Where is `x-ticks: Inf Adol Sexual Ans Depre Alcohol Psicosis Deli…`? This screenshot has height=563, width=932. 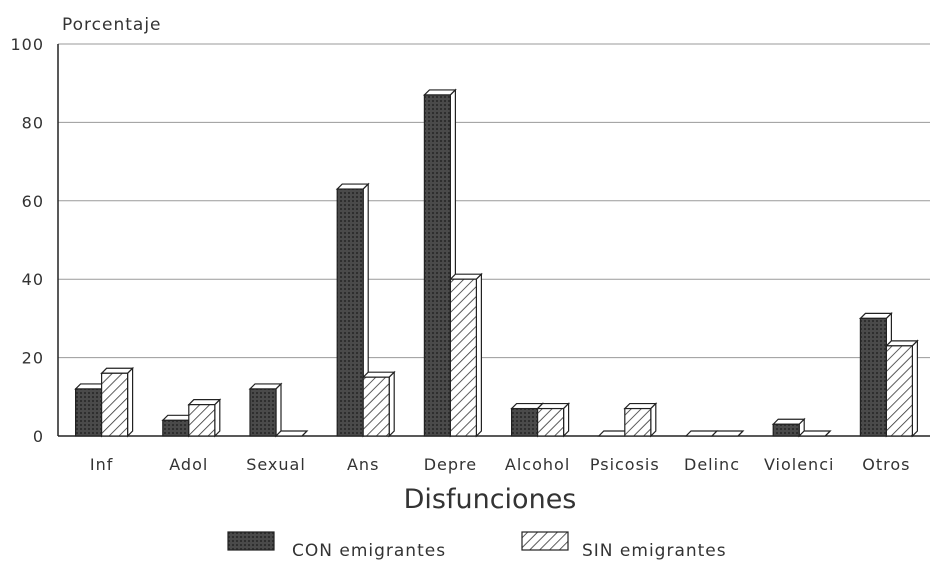
x-ticks: Inf Adol Sexual Ans Depre Alcohol Psicosis Deli… is located at coordinates (500, 464).